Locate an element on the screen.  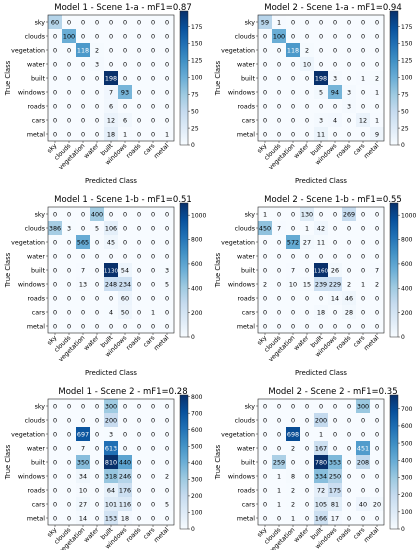
cell-value-label: 10 is located at coordinates (307, 64).